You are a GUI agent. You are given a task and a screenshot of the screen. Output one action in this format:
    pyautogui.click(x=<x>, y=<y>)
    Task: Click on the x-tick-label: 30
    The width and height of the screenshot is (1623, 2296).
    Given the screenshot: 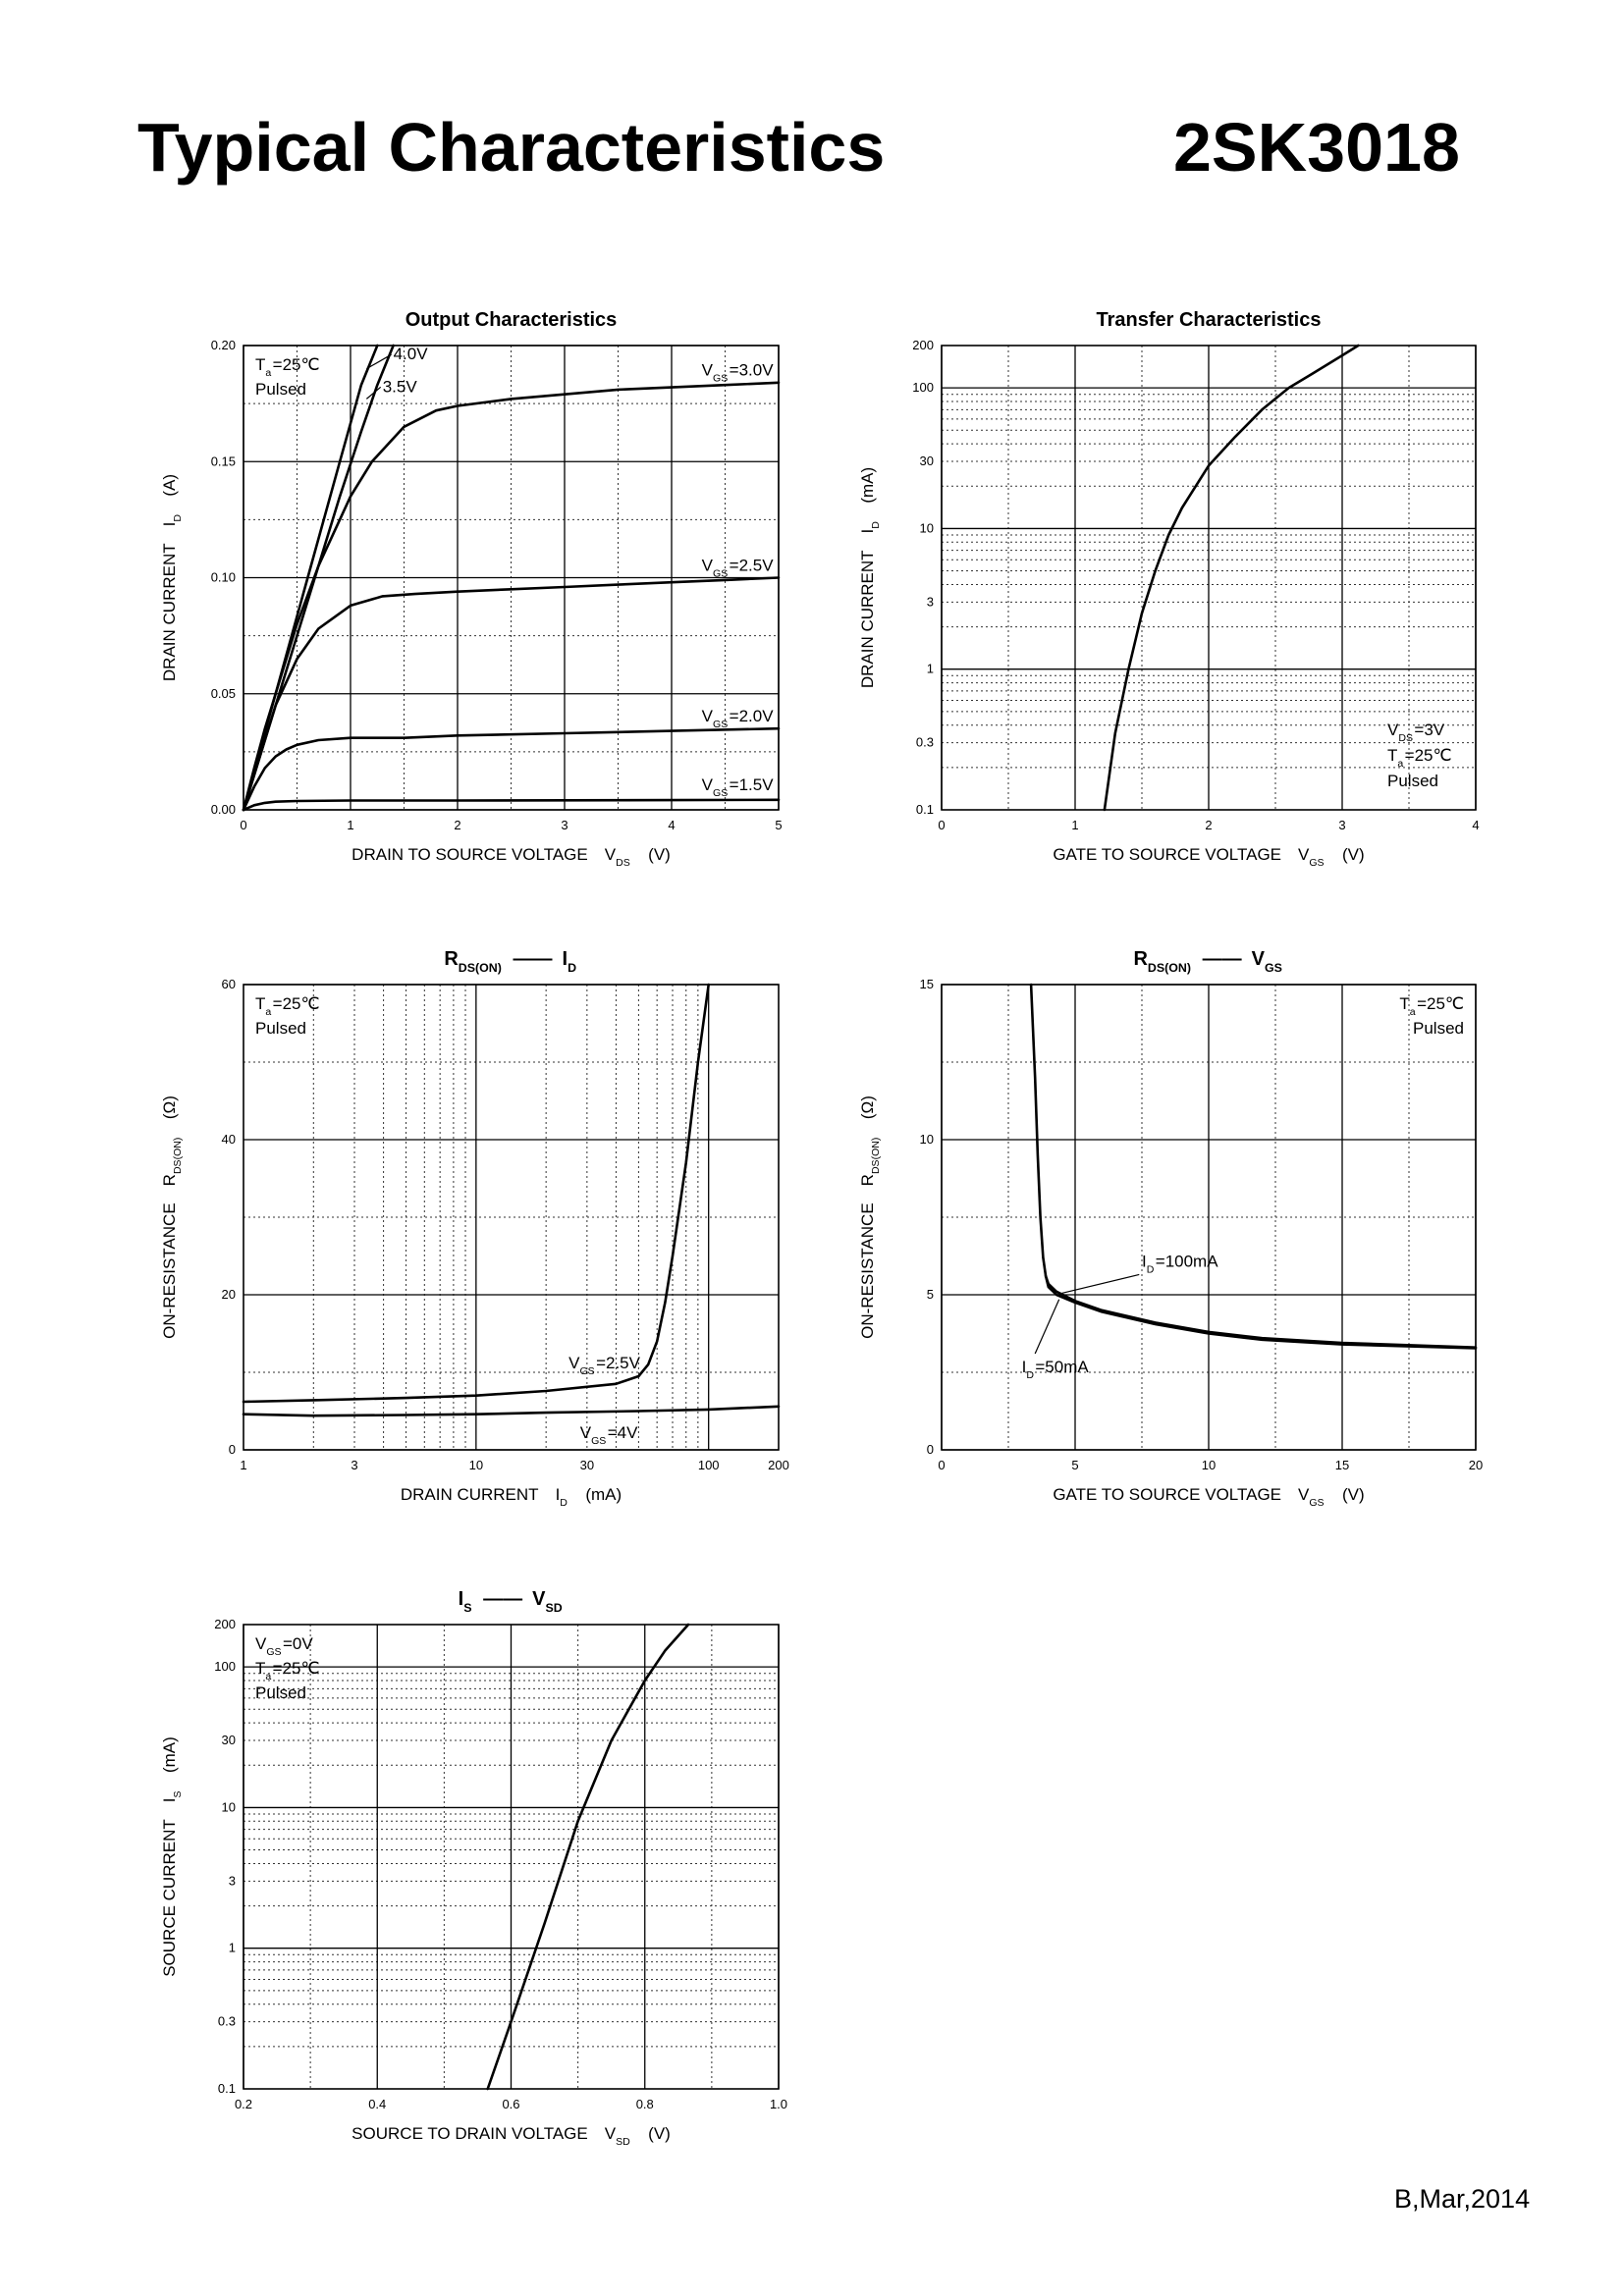 What is the action you would take?
    pyautogui.click(x=587, y=1465)
    